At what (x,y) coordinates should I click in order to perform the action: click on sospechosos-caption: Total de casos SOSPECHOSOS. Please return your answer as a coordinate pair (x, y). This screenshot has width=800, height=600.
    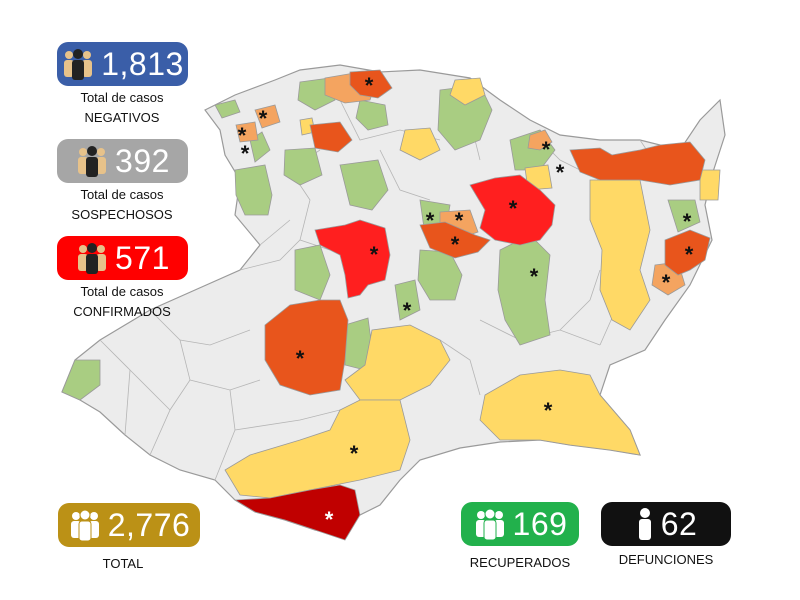
    Looking at the image, I should click on (122, 204).